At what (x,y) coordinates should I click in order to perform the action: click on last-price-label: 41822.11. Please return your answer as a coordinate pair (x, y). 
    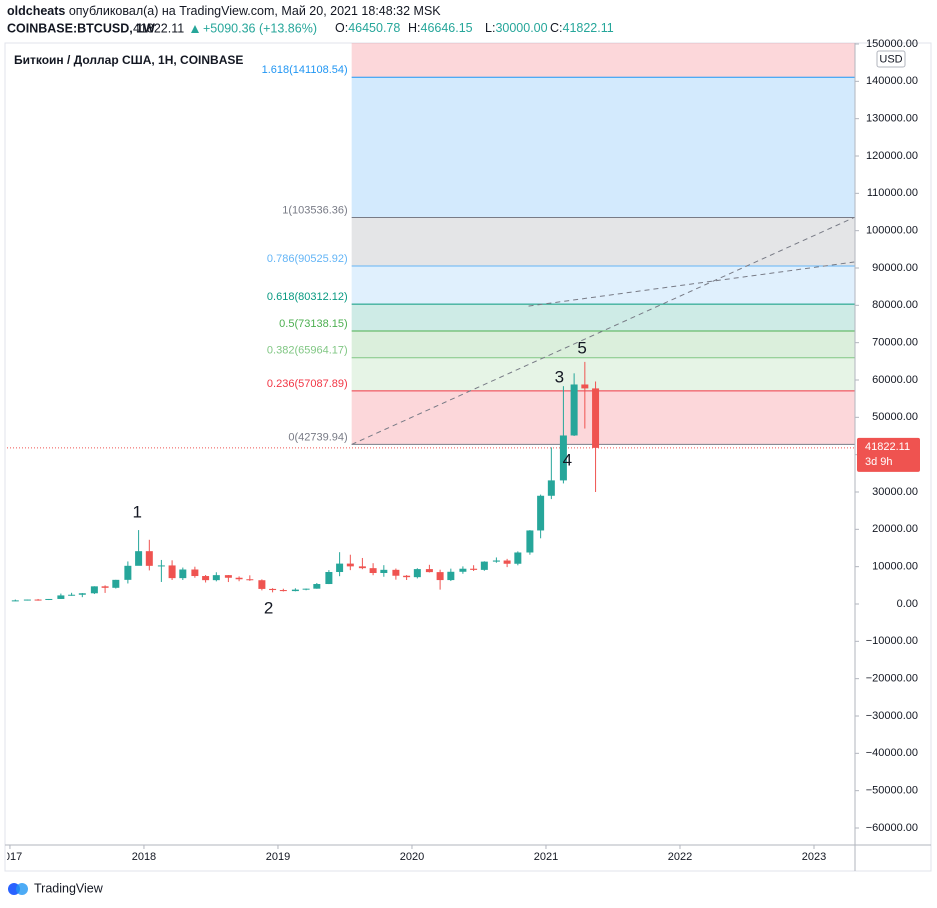
    Looking at the image, I should click on (887, 447).